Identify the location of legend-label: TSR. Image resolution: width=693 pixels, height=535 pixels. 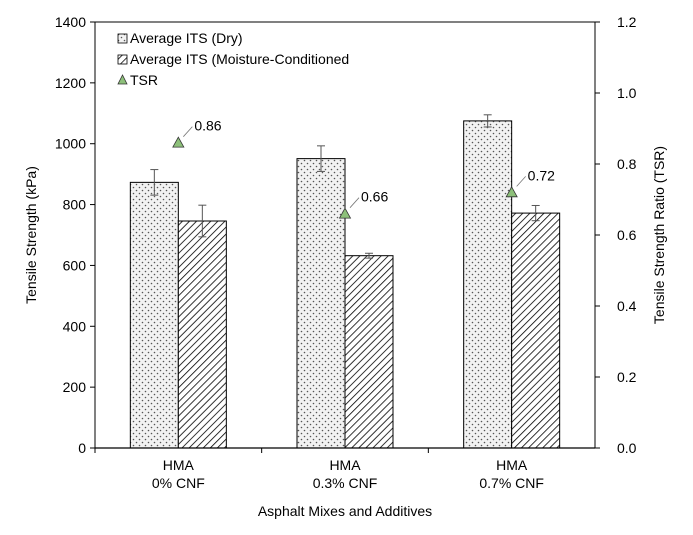
(144, 80).